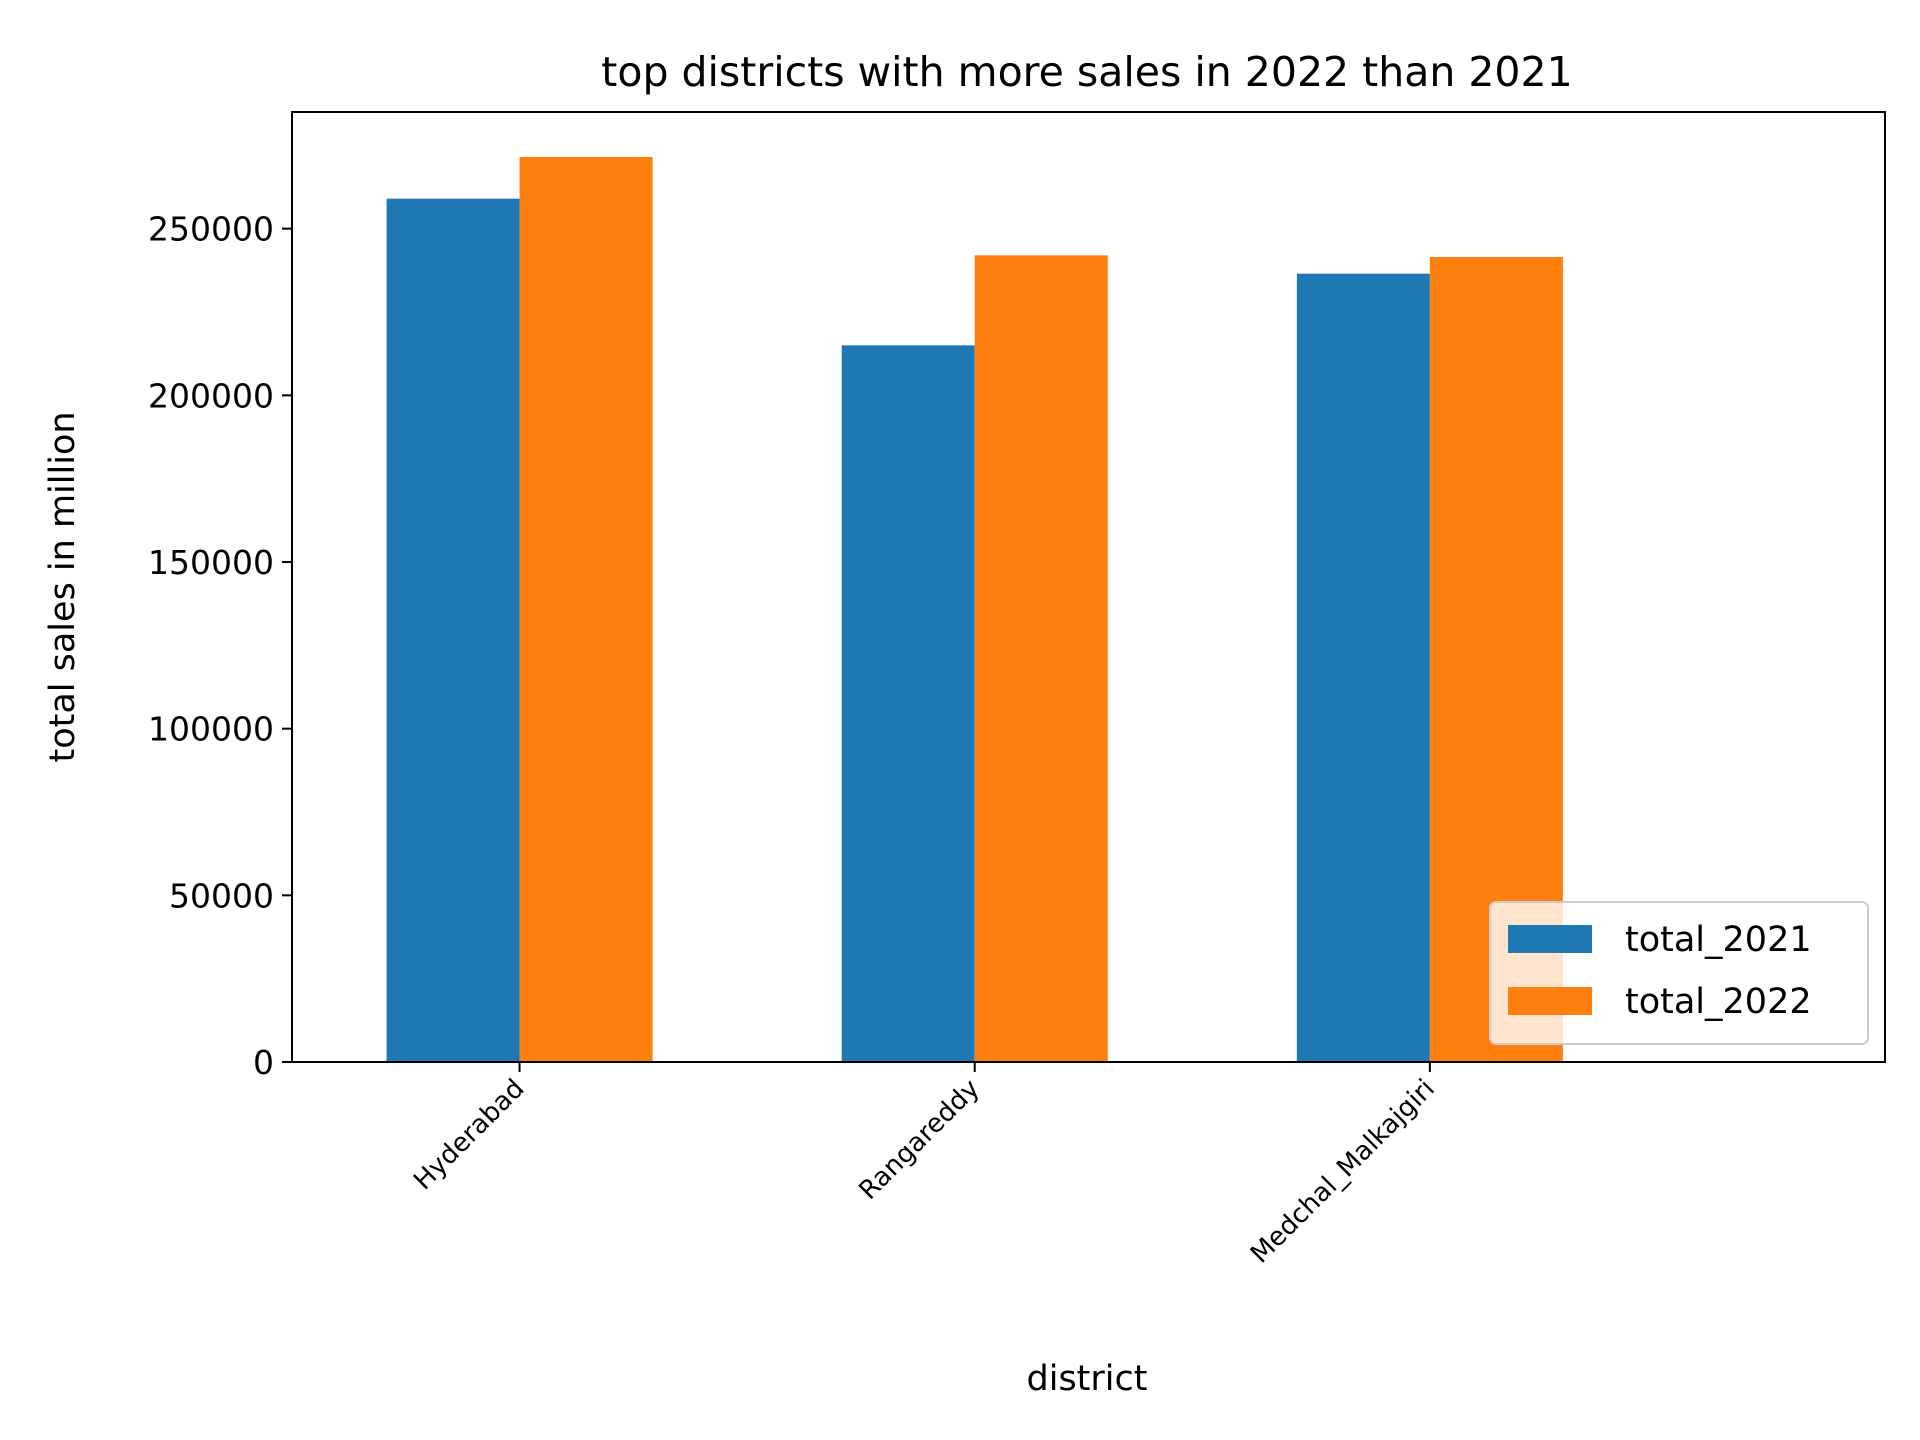  I want to click on y-tick-label: 200000, so click(211, 395).